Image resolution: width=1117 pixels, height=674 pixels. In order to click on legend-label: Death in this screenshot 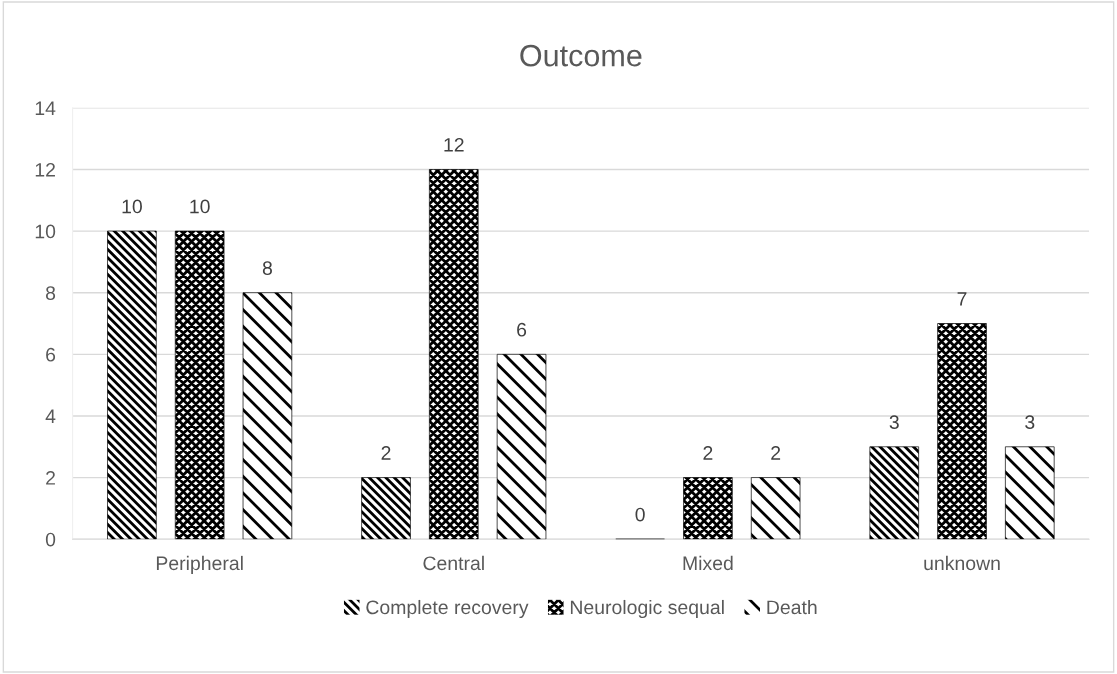, I will do `click(792, 607)`.